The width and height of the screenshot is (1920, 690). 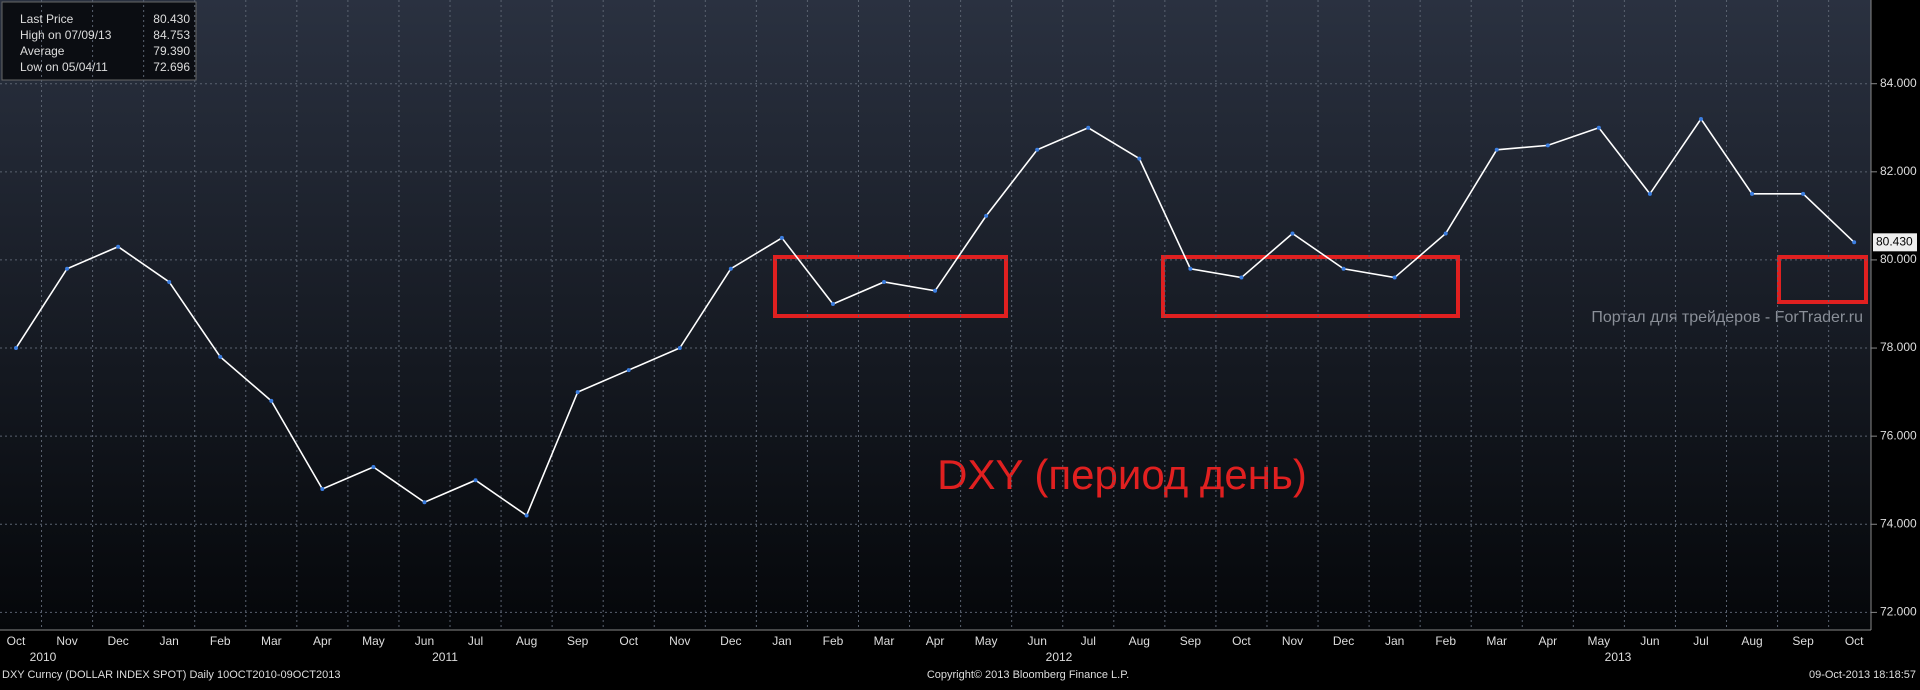 I want to click on y-tick-label: 80.000, so click(x=1898, y=259).